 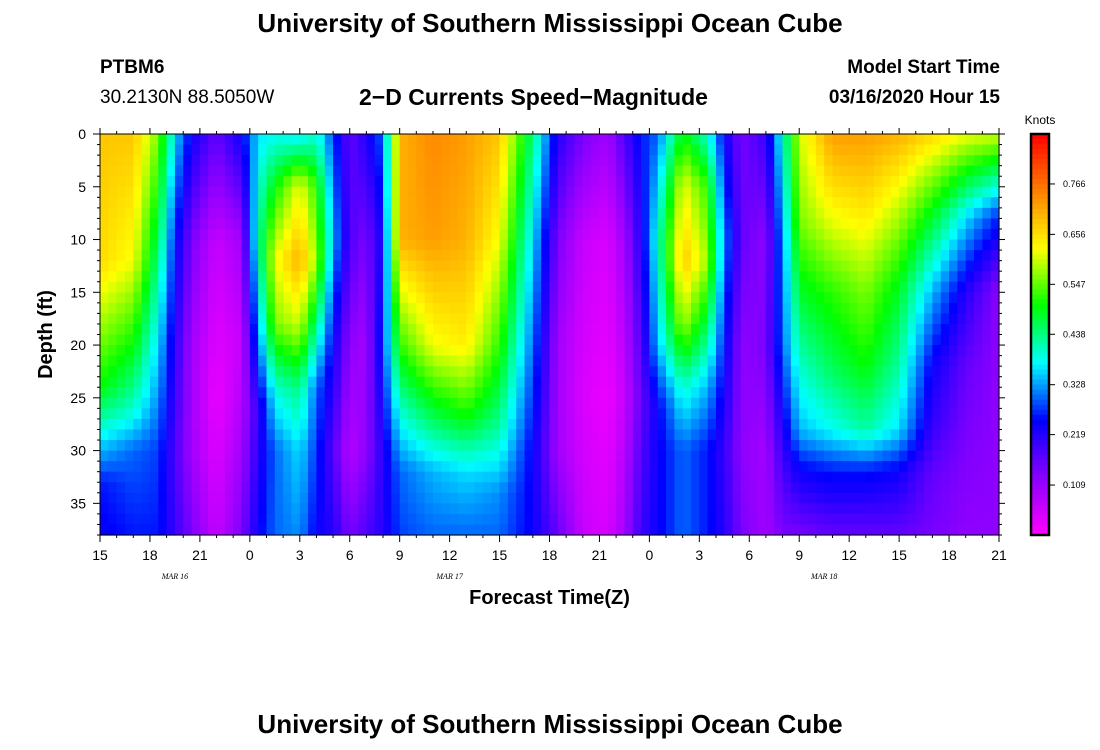 I want to click on colorbar-tick-label: 0.328, so click(x=1074, y=385).